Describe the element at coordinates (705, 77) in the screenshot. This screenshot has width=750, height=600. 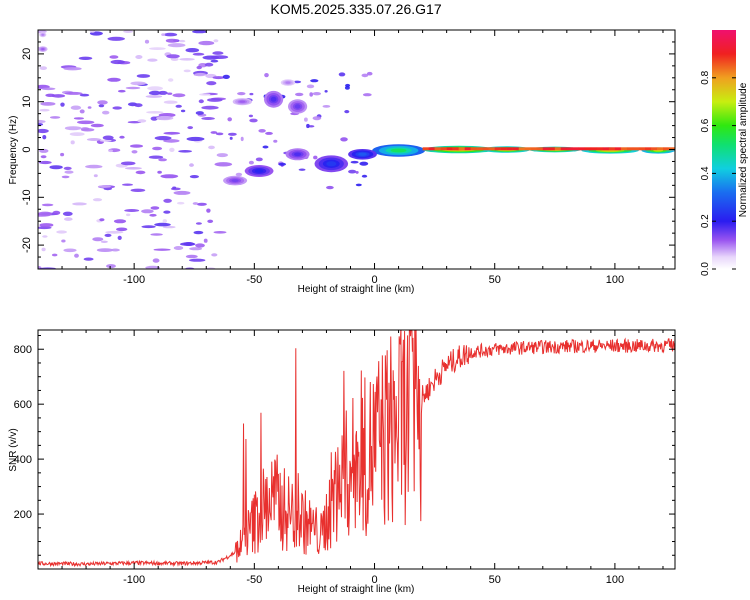
I see `colorbar-tick-label: 0.8` at that location.